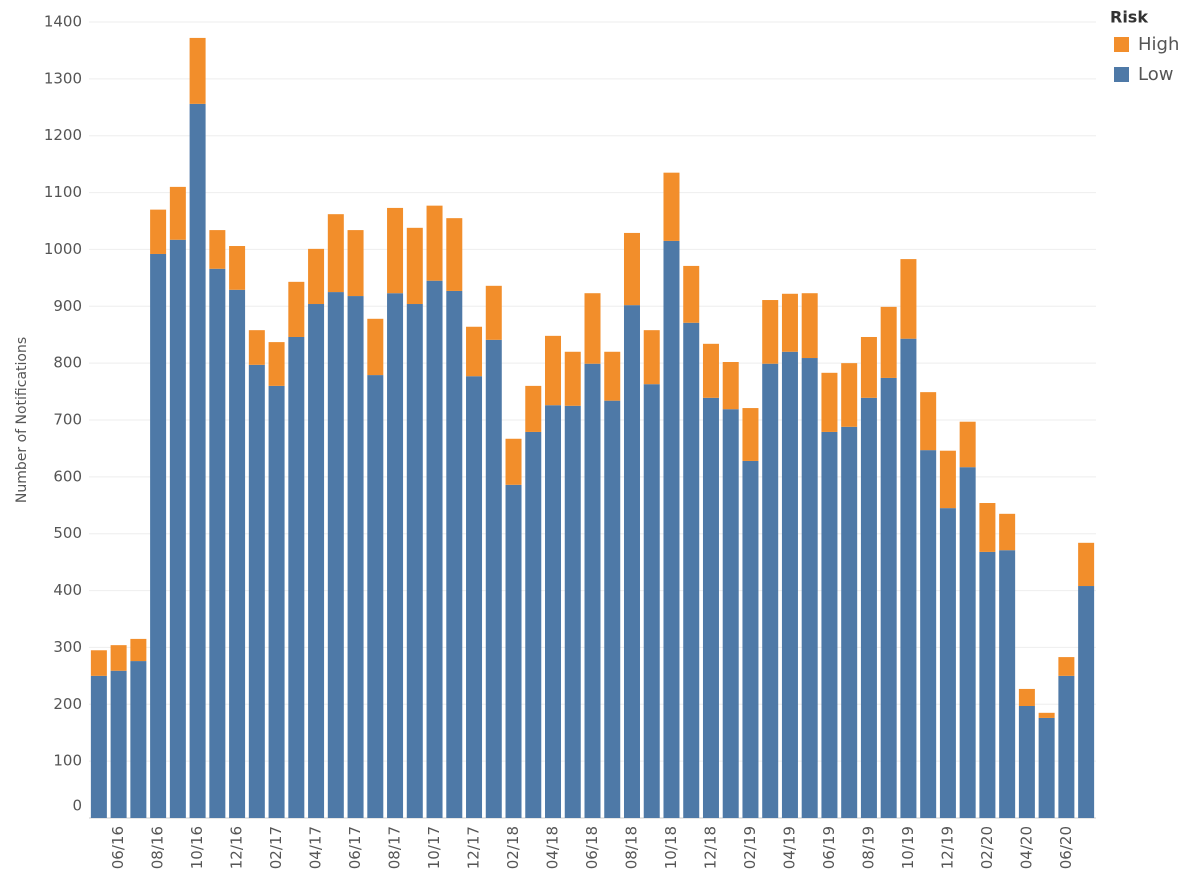 The height and width of the screenshot is (873, 1188). I want to click on x-tick-label: 10/17, so click(434, 847).